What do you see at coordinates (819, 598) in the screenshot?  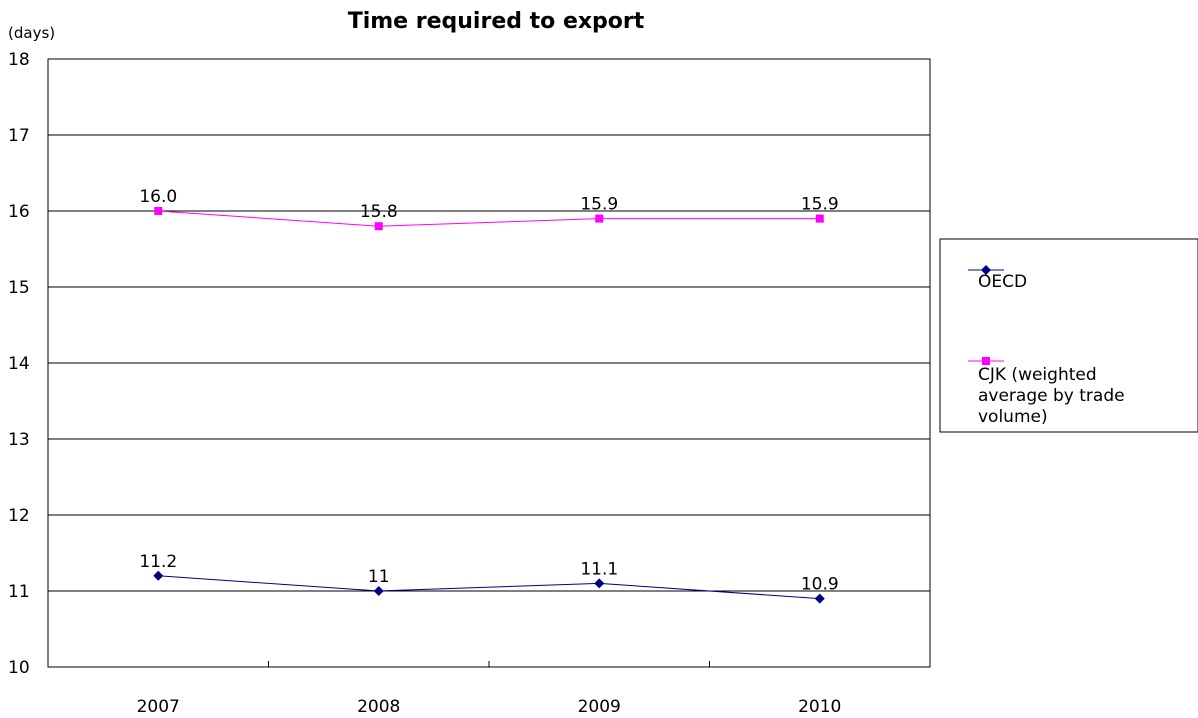 I see `series-0-point-2010` at bounding box center [819, 598].